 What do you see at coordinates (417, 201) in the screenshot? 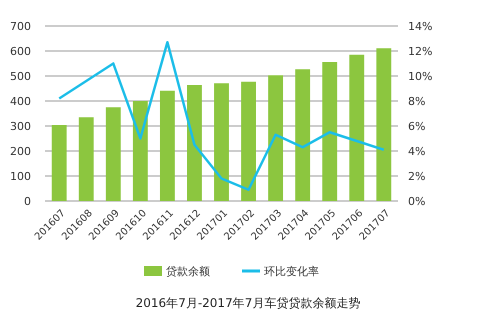
I see `y2-tick-label: 0%` at bounding box center [417, 201].